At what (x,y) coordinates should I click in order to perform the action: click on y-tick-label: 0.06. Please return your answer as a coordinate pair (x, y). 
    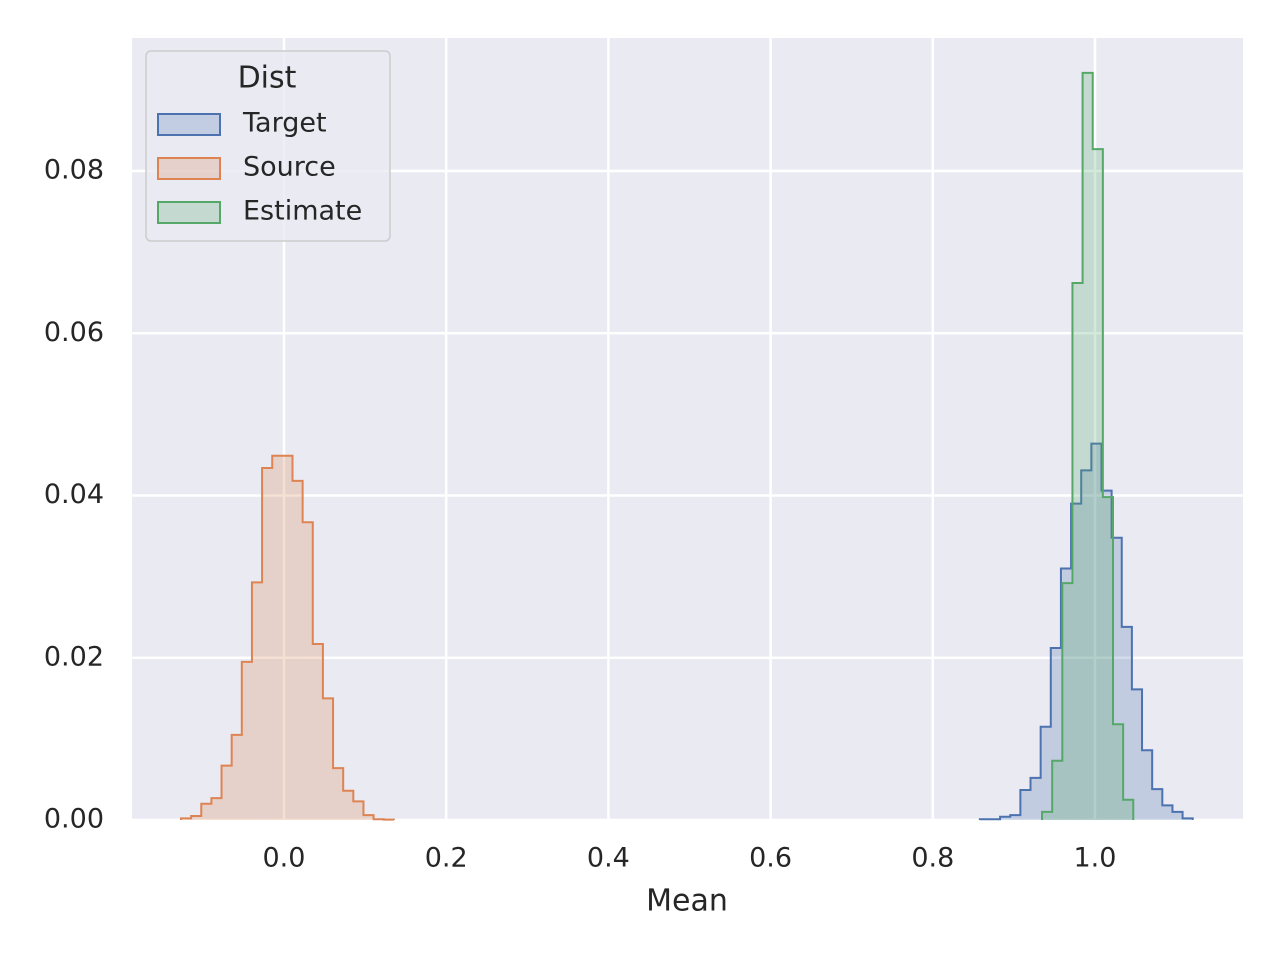
    Looking at the image, I should click on (74, 332).